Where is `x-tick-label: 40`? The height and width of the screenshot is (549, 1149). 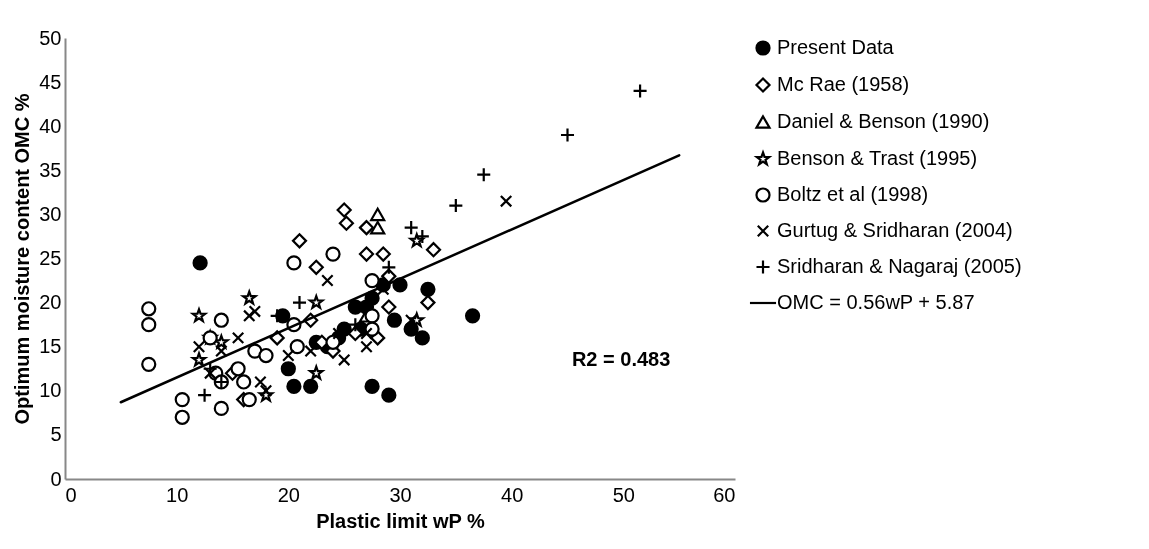 x-tick-label: 40 is located at coordinates (512, 494).